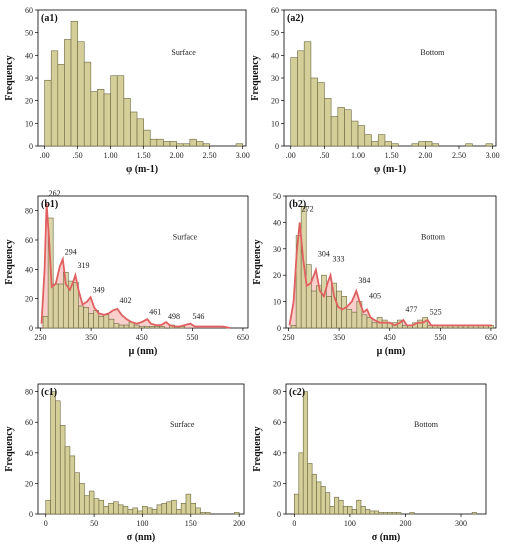 This screenshot has height=550, width=510. What do you see at coordinates (295, 18) in the screenshot?
I see `panel-label: (a2)` at bounding box center [295, 18].